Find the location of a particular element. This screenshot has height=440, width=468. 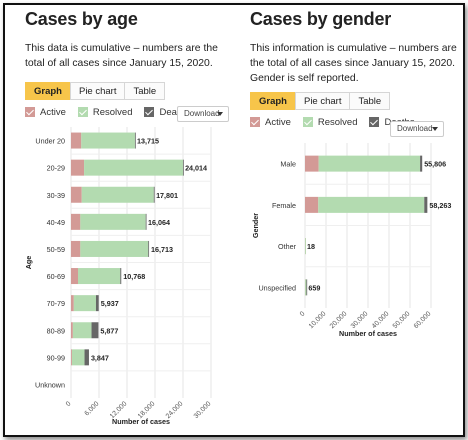

age-category-label: 50-59 is located at coordinates (56, 249).